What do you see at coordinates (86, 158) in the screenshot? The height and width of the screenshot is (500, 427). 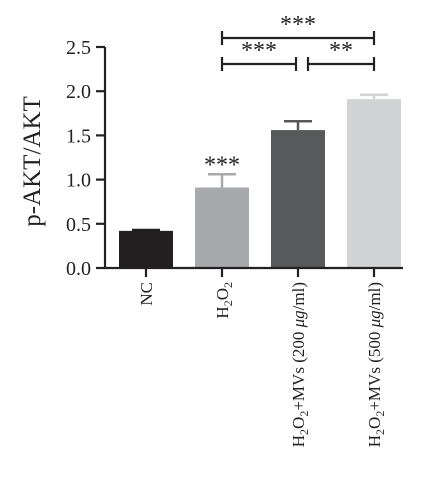 I see `y-axis: 0.0 0.5 1.0 1.5 2.0 2.5` at bounding box center [86, 158].